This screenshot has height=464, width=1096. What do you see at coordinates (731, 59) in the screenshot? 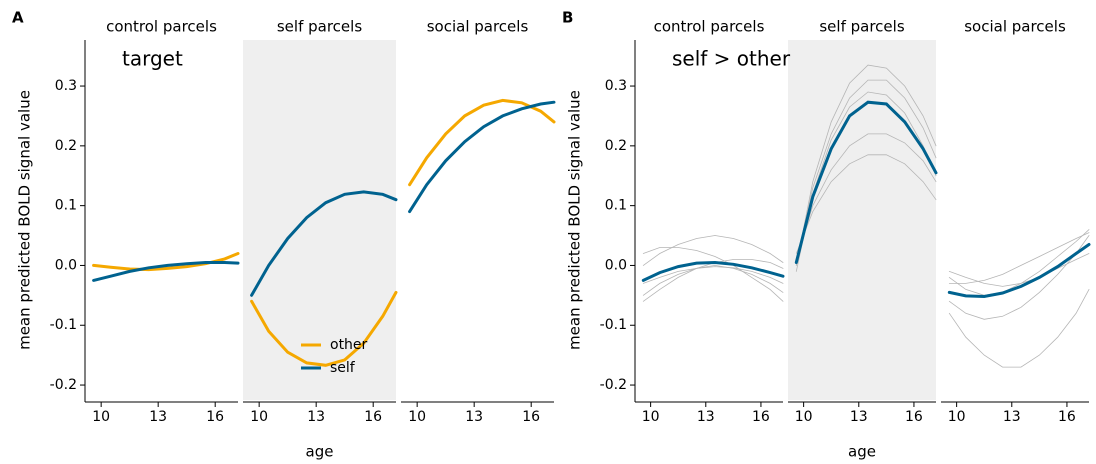
I see `annotation: self > other` at bounding box center [731, 59].